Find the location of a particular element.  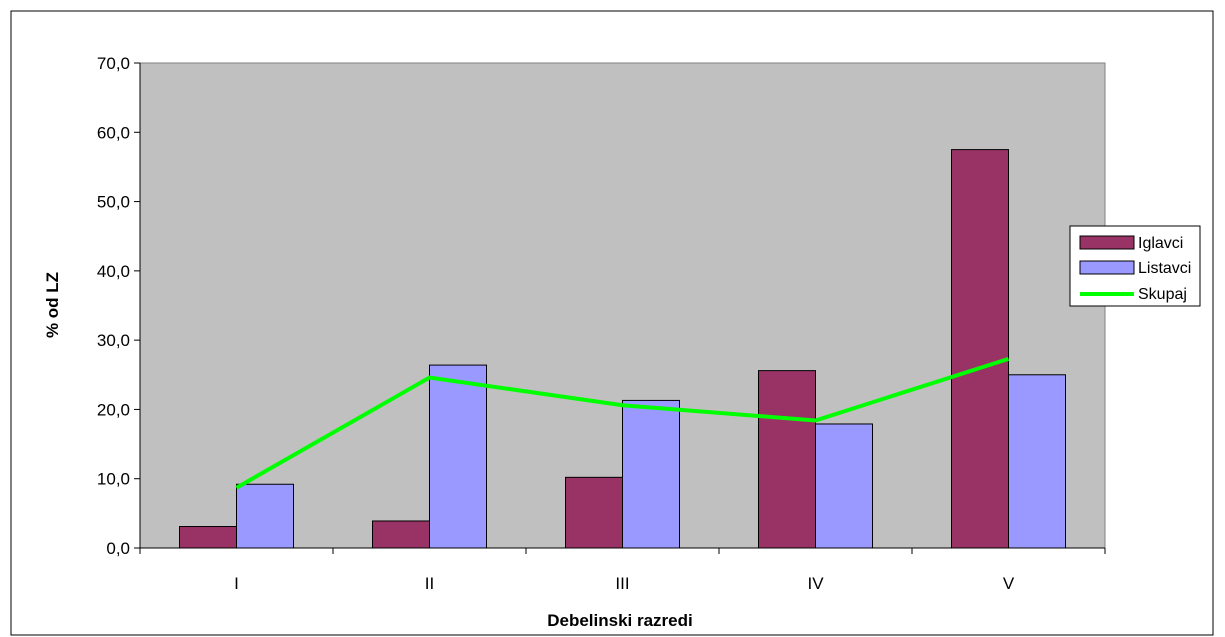

legend-label-iglavci: Iglavci is located at coordinates (1160, 243).